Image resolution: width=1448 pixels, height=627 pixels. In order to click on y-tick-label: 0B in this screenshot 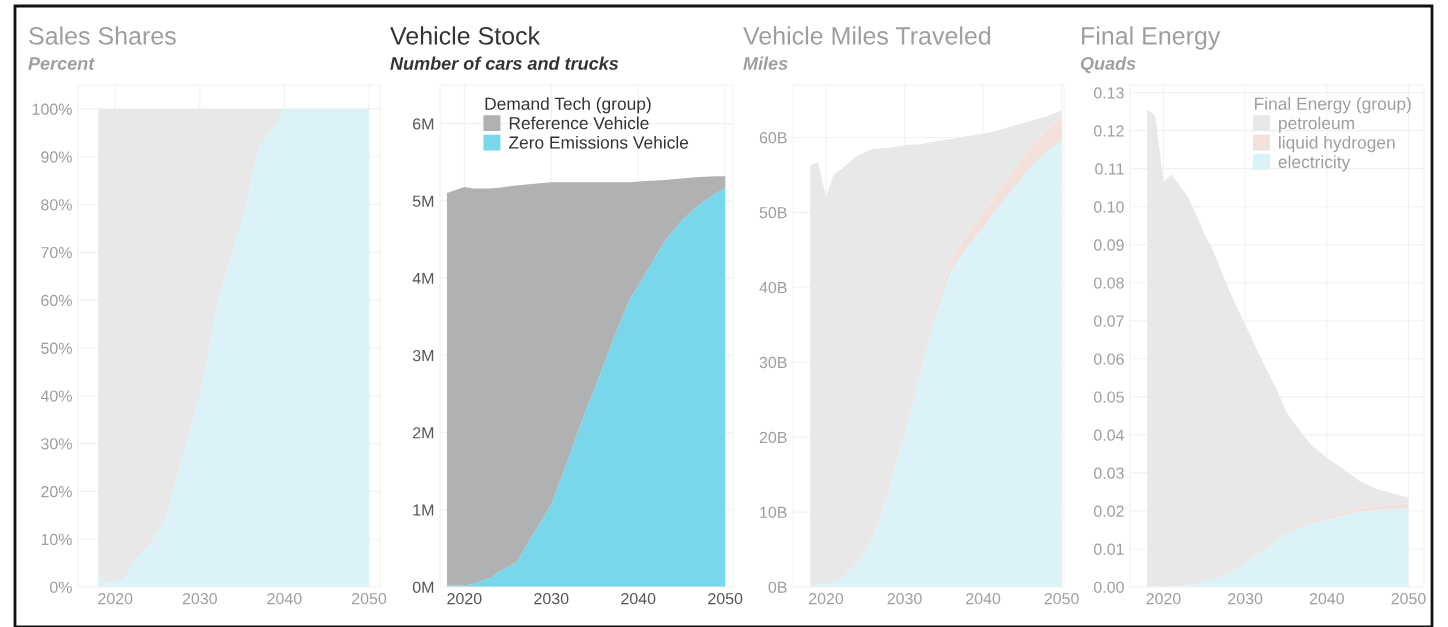, I will do `click(777, 587)`.